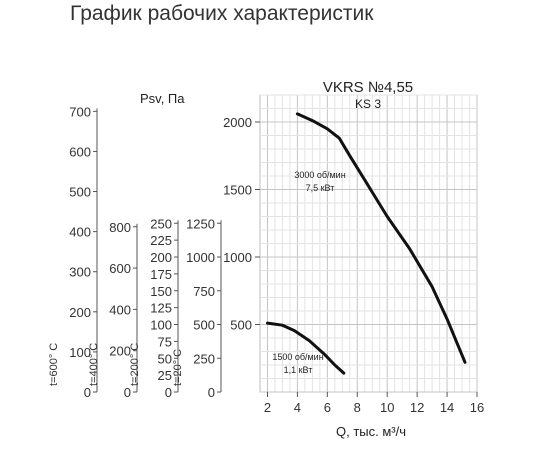  I want to click on x-tick-label: 16, so click(477, 407).